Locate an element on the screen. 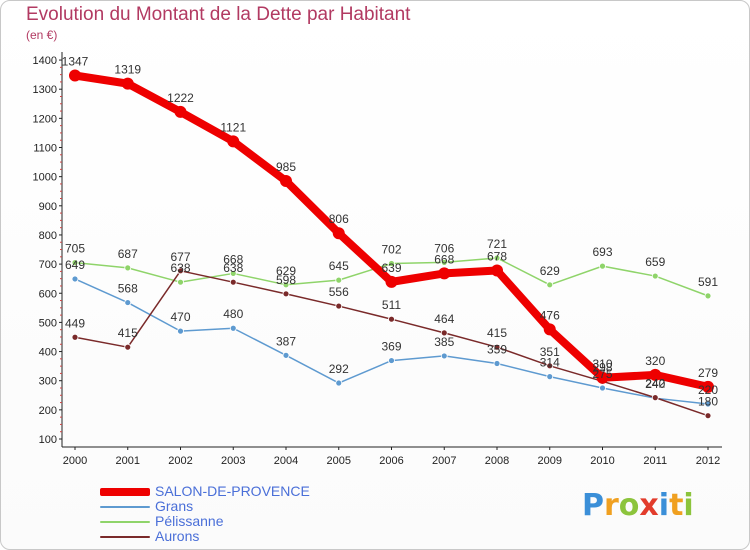 The image size is (750, 550). chart-subtitle: (en €) is located at coordinates (42, 35).